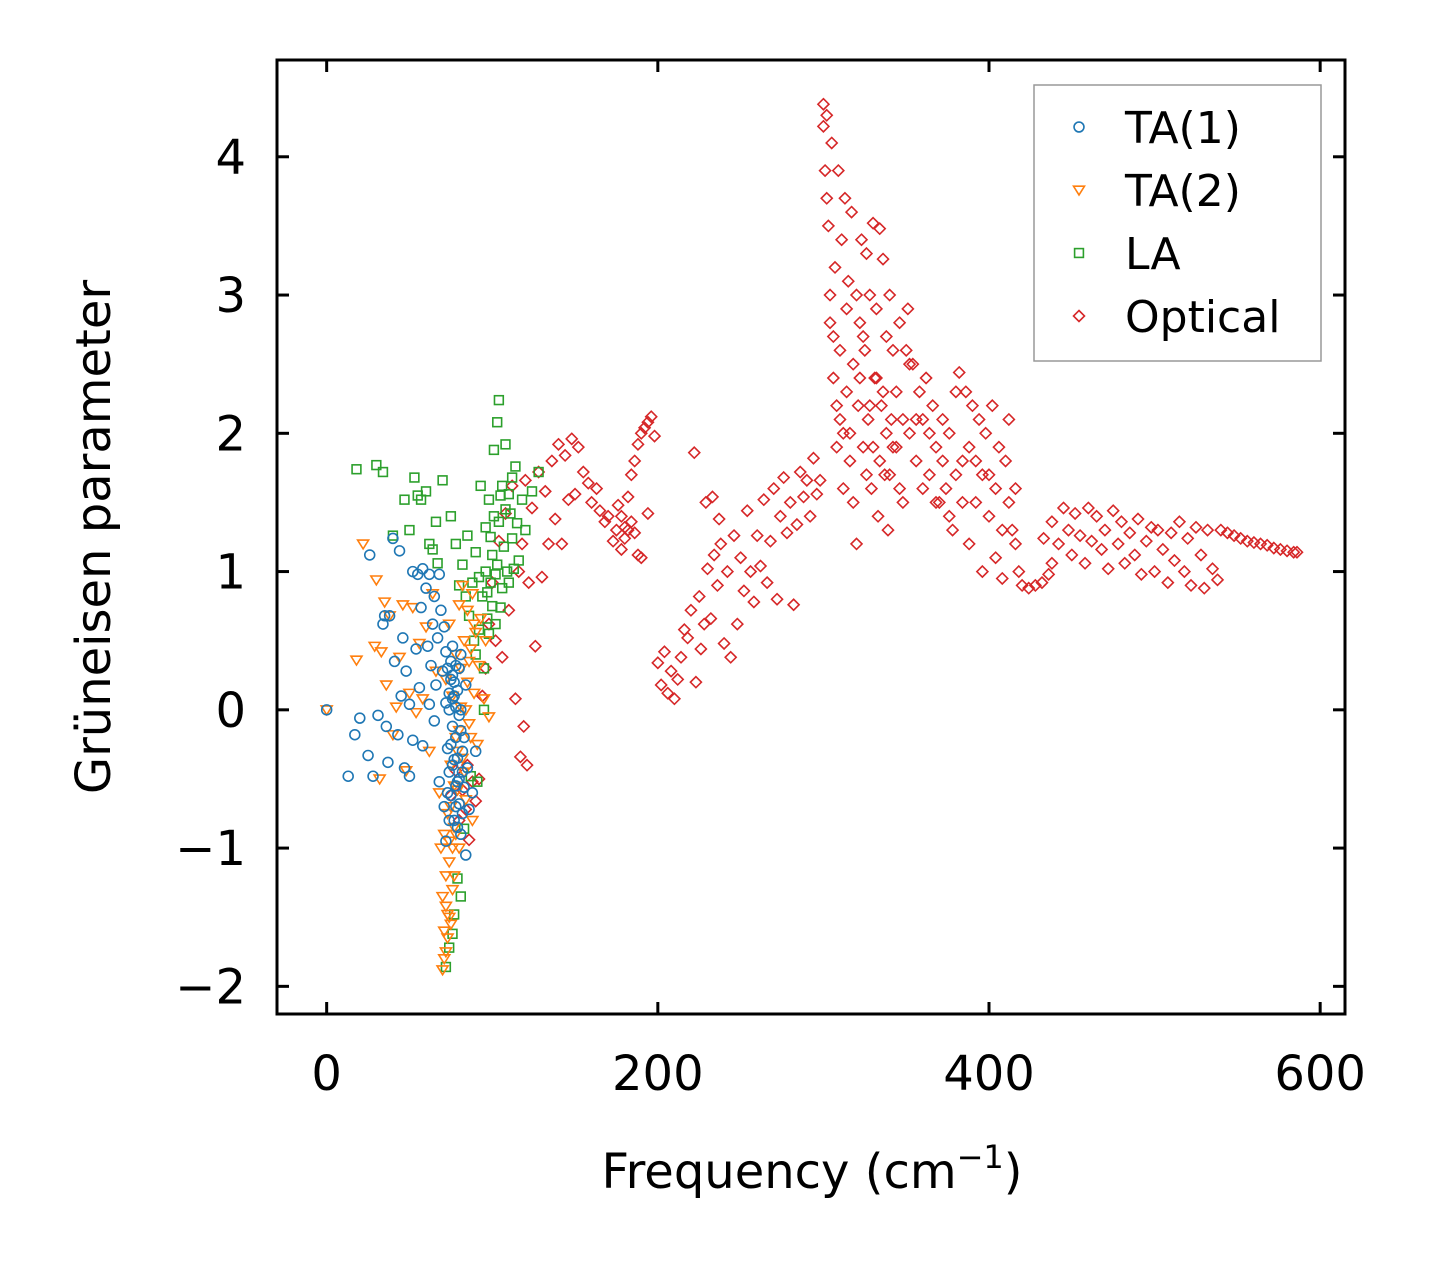 The image size is (1435, 1264). What do you see at coordinates (1013, 1172) in the screenshot?
I see `x-axis-title-suffix: )` at bounding box center [1013, 1172].